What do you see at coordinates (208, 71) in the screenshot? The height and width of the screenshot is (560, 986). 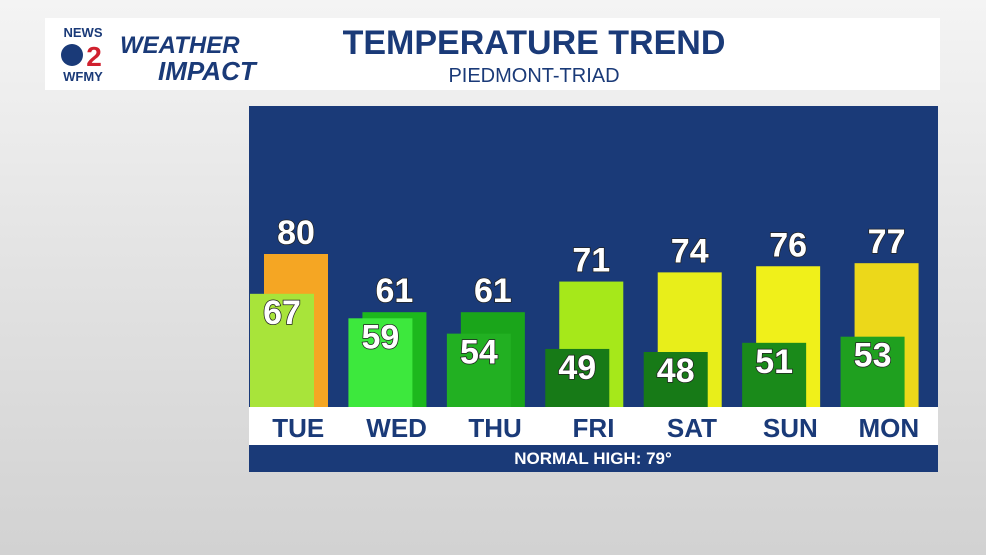 I see `logo-impact: IMPACT` at bounding box center [208, 71].